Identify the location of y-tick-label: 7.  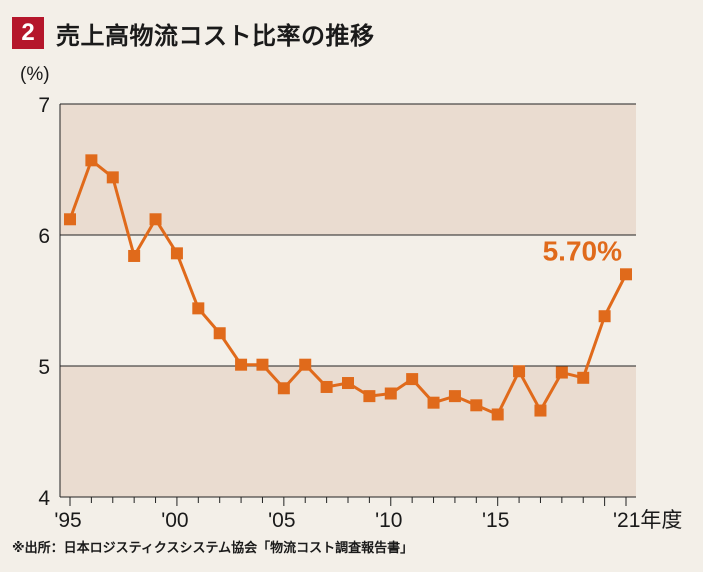
(44, 105).